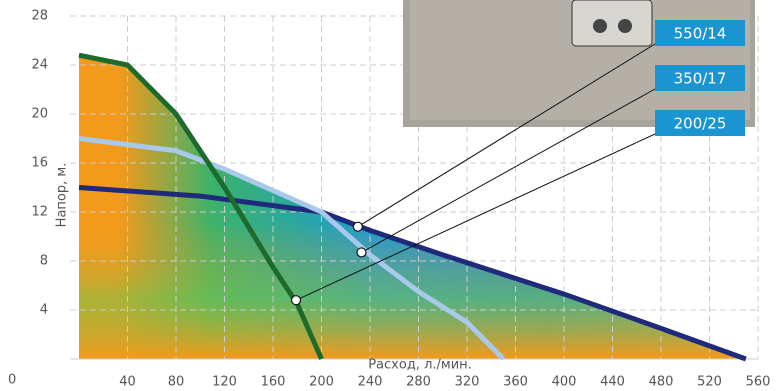  Describe the element at coordinates (176, 382) in the screenshot. I see `x-tick-label: 80` at that location.